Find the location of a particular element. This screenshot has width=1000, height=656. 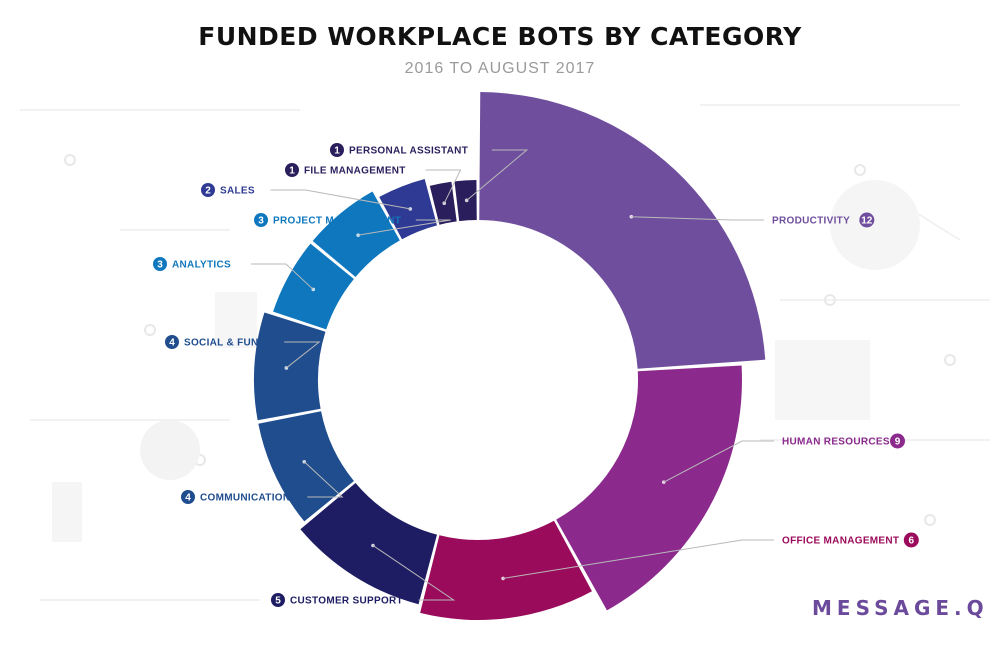

category-label: SOCIAL & FUN is located at coordinates (221, 343).